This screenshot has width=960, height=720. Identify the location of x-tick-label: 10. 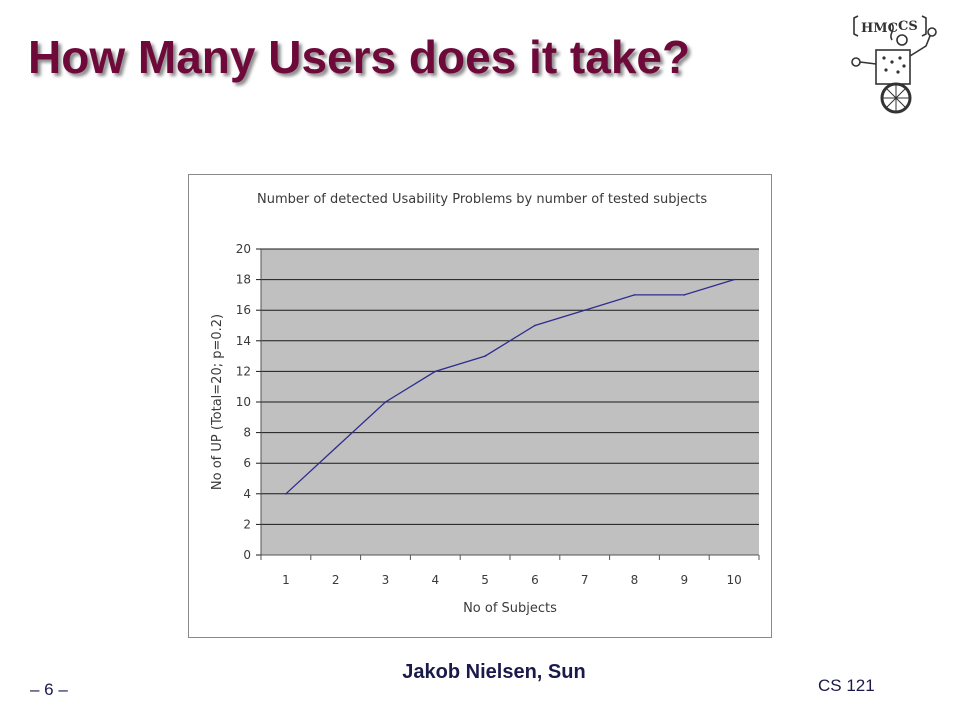
(733, 580).